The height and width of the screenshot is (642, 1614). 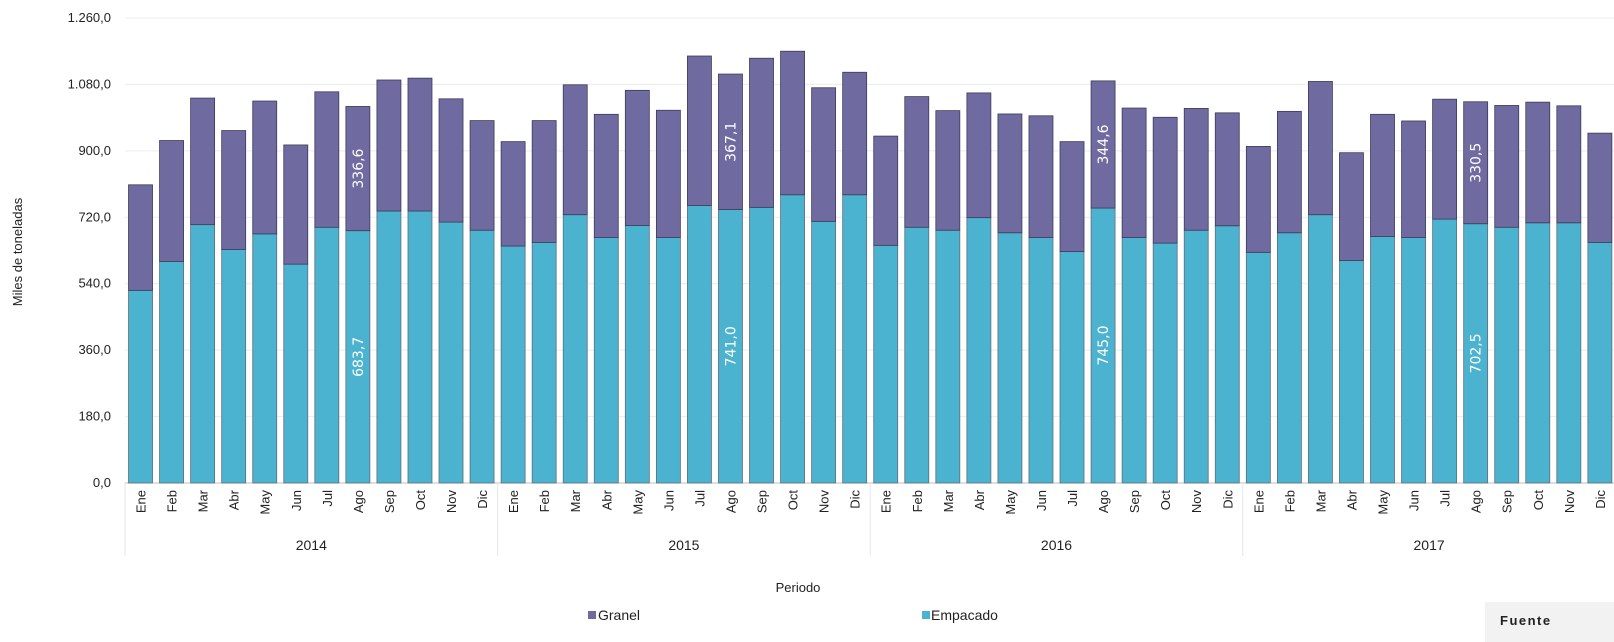 I want to click on y-tick-label: 0,0, so click(x=102, y=482).